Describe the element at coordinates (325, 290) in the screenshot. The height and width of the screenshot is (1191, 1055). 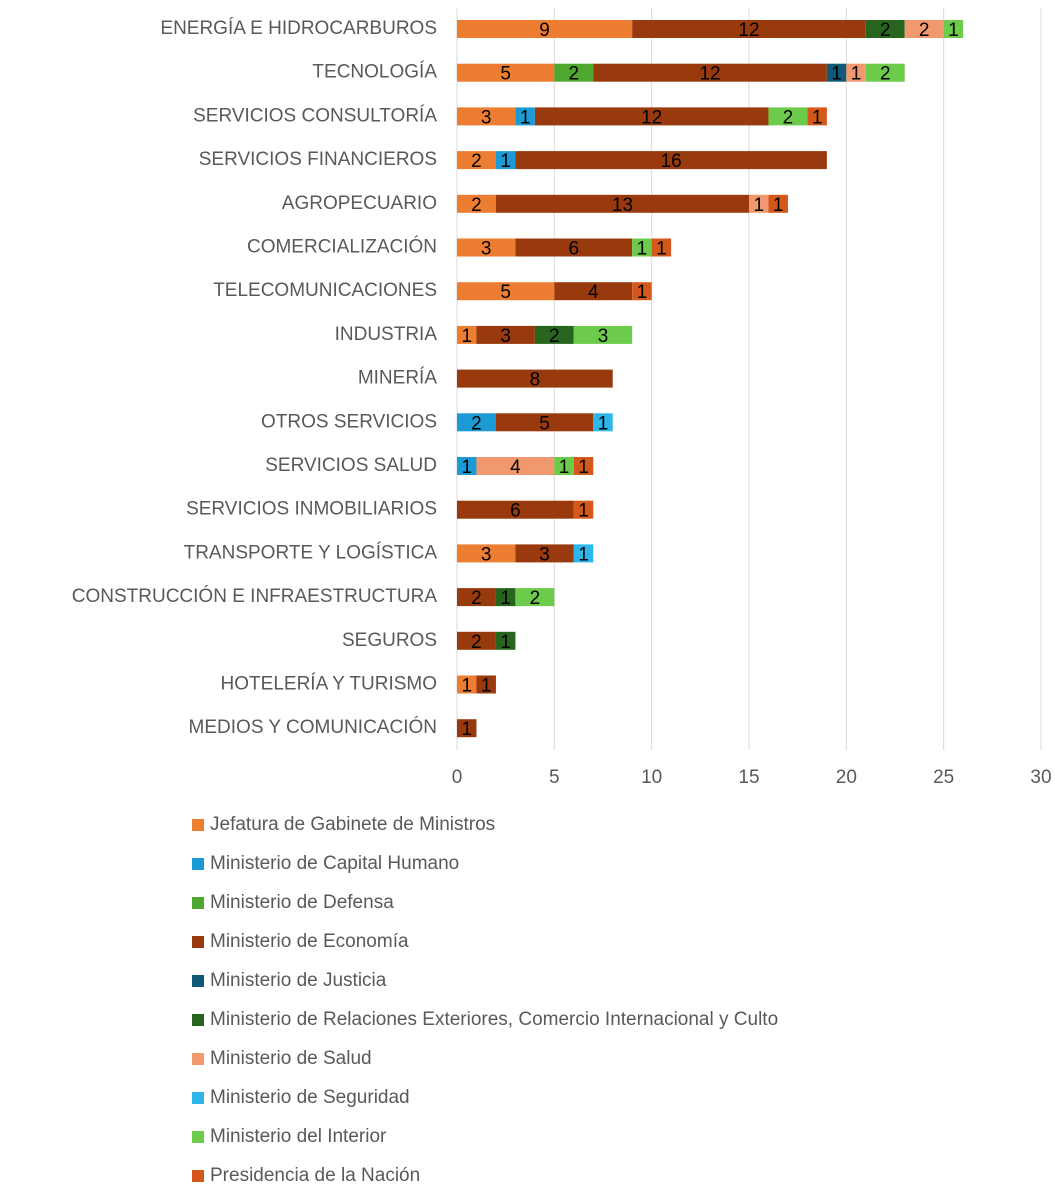
I see `category-label: TELECOMUNICACIONES` at that location.